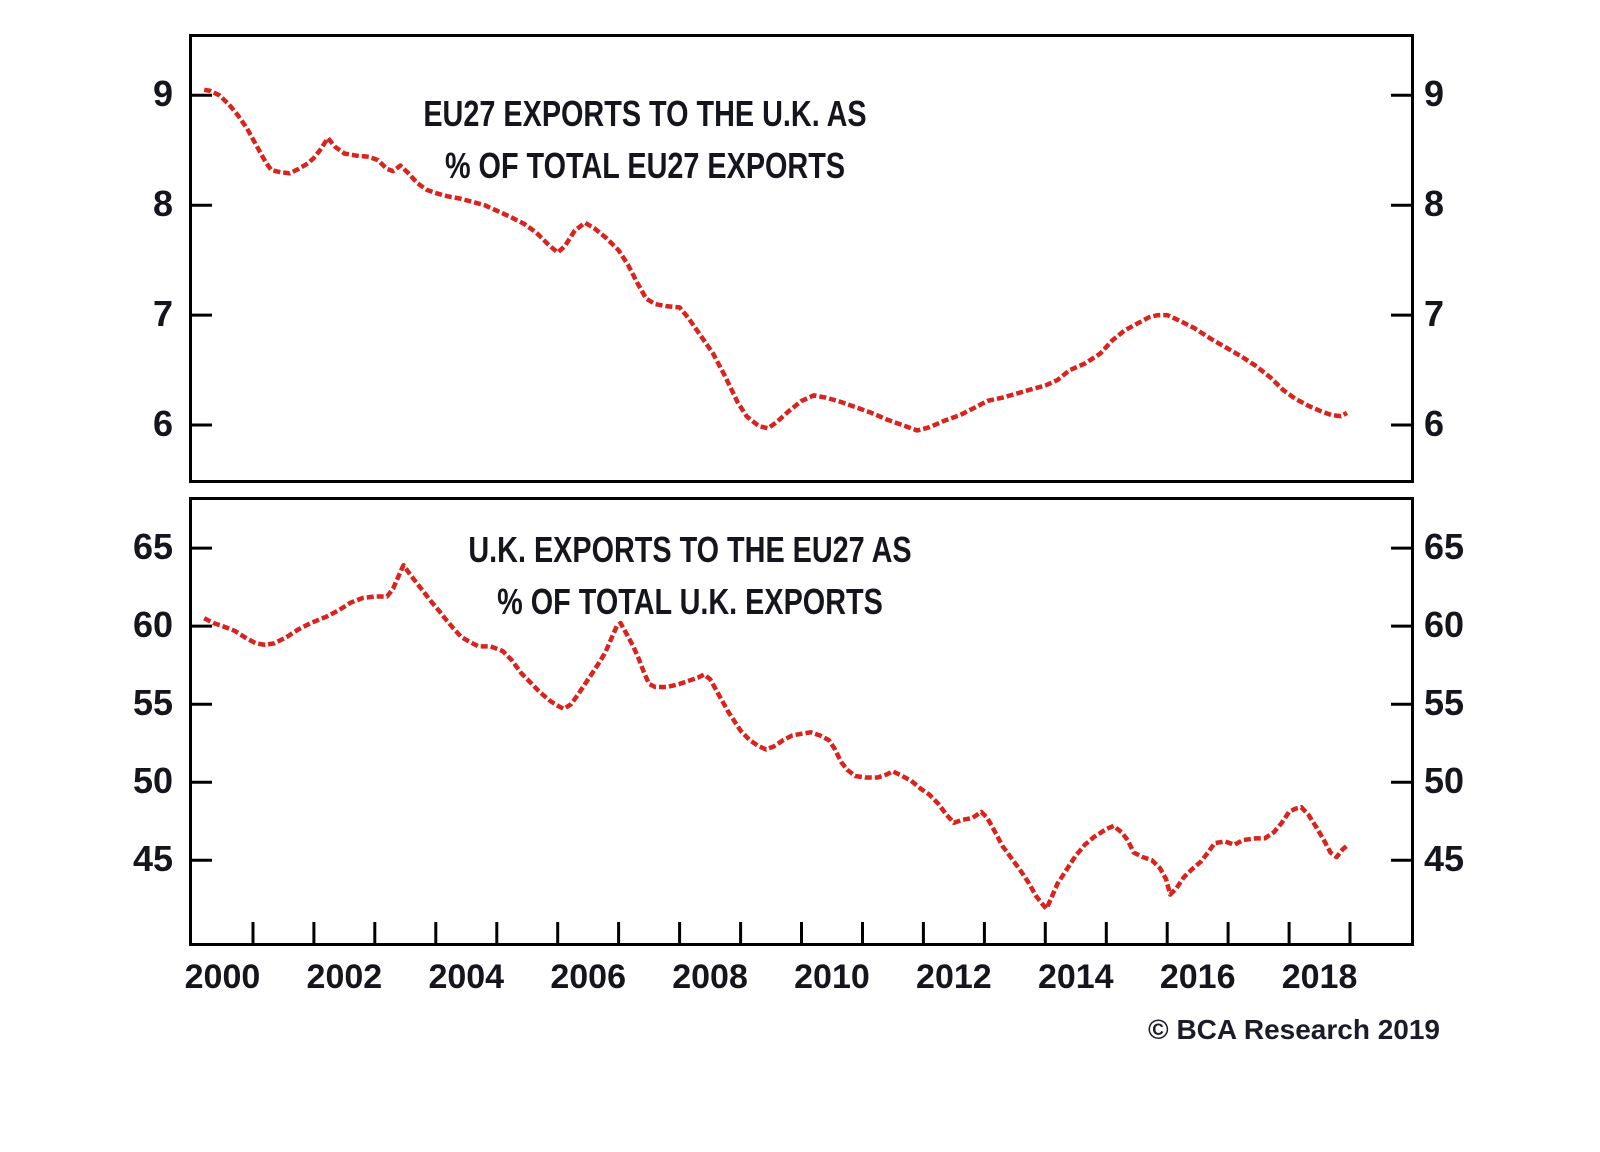 The width and height of the screenshot is (1600, 1152). Describe the element at coordinates (162, 94) in the screenshot. I see `y-axis-label-left: 9` at that location.